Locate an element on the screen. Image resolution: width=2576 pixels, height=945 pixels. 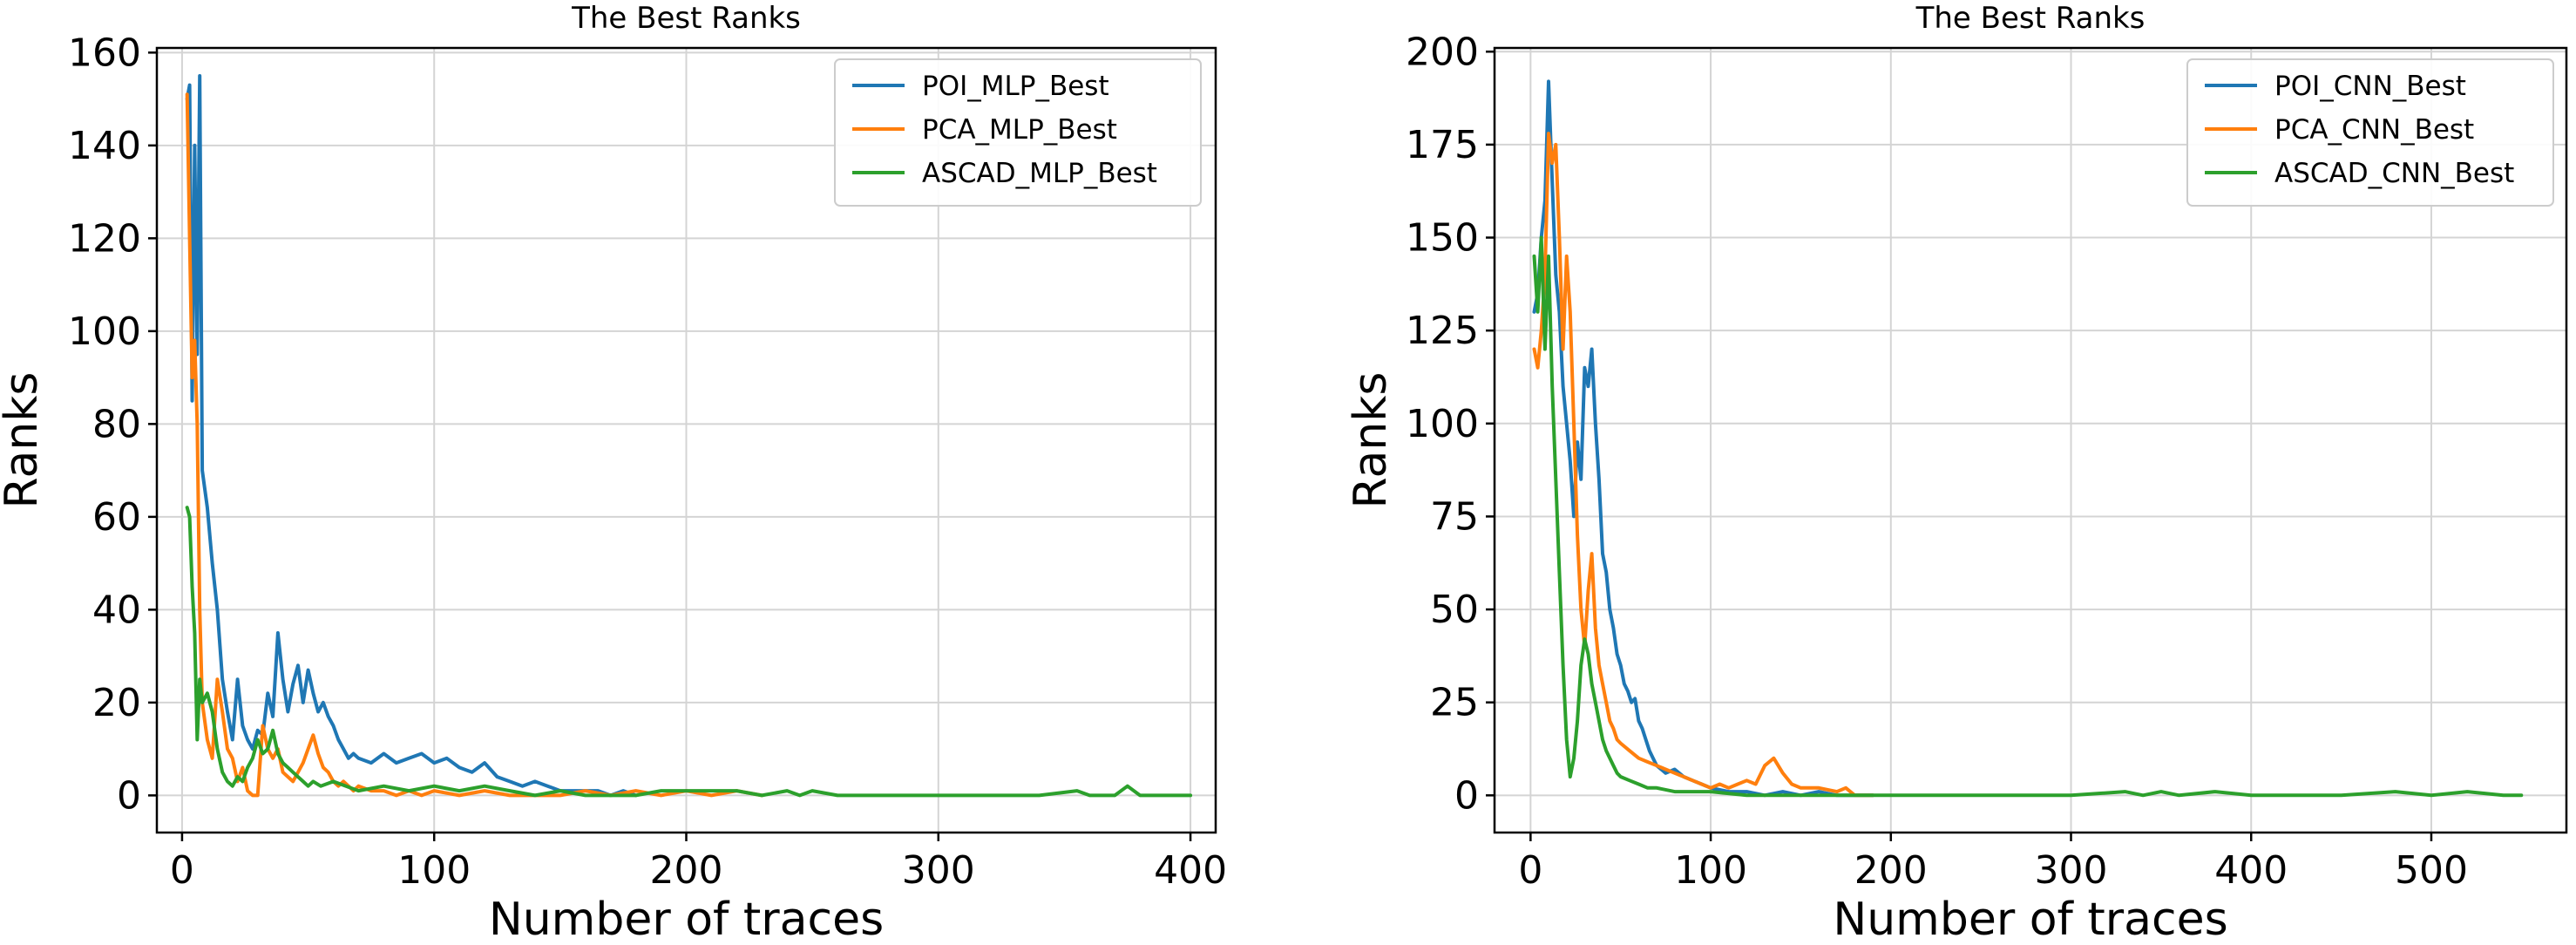
legend-label: PCA_MLP_Best is located at coordinates (1020, 130).